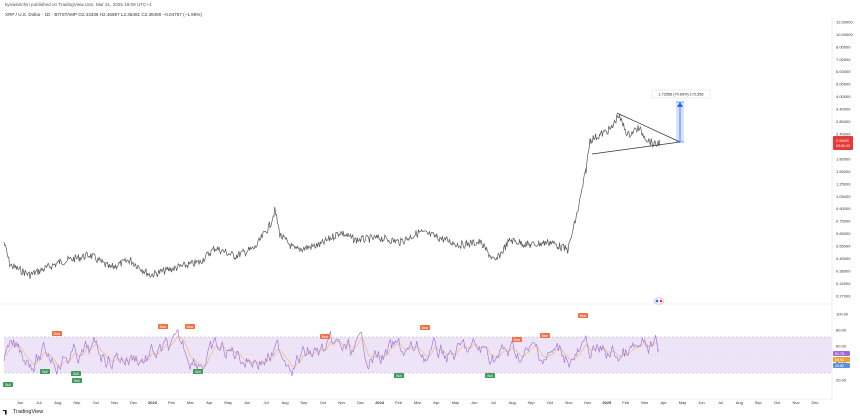 This screenshot has height=419, width=860. Describe the element at coordinates (841, 359) in the screenshot. I see `rsi-ma-value-tag` at that location.